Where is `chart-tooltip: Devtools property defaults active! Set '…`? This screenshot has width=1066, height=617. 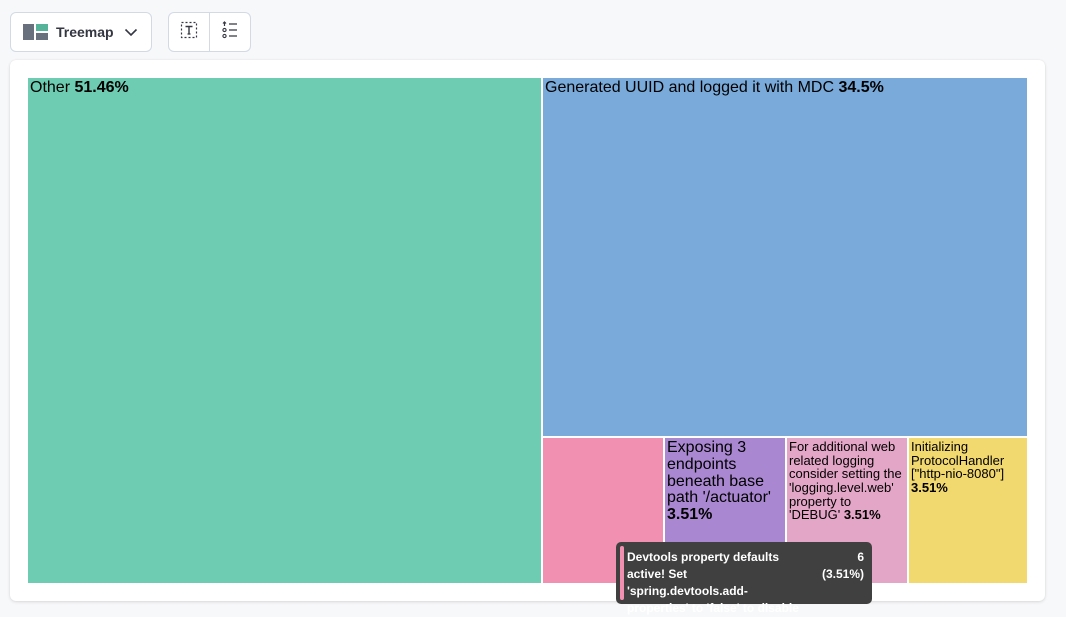 chart-tooltip: Devtools property defaults active! Set '… is located at coordinates (744, 578).